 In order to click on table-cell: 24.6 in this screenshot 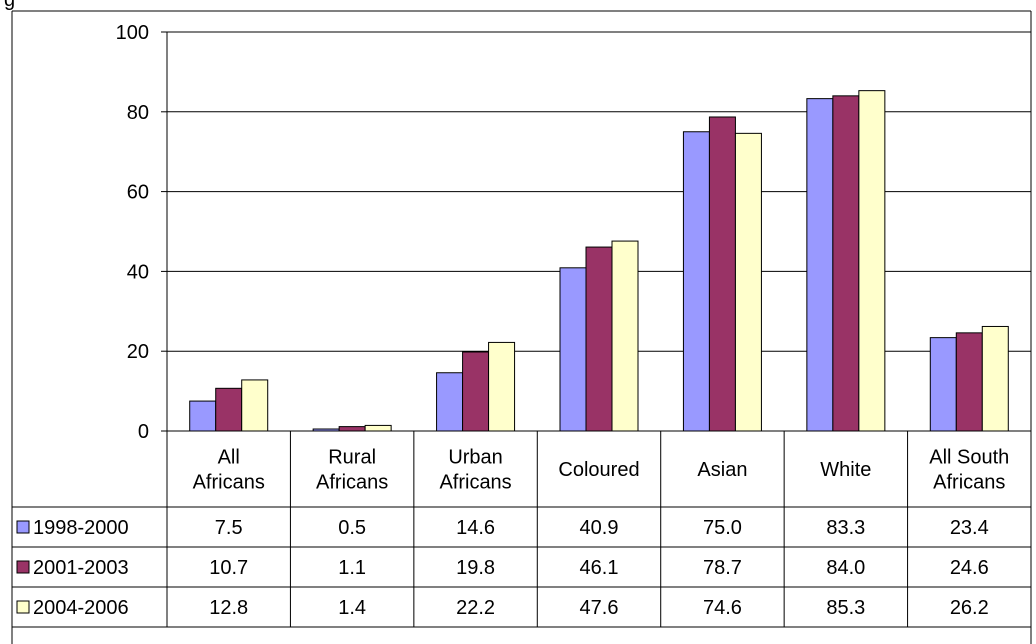, I will do `click(969, 568)`.